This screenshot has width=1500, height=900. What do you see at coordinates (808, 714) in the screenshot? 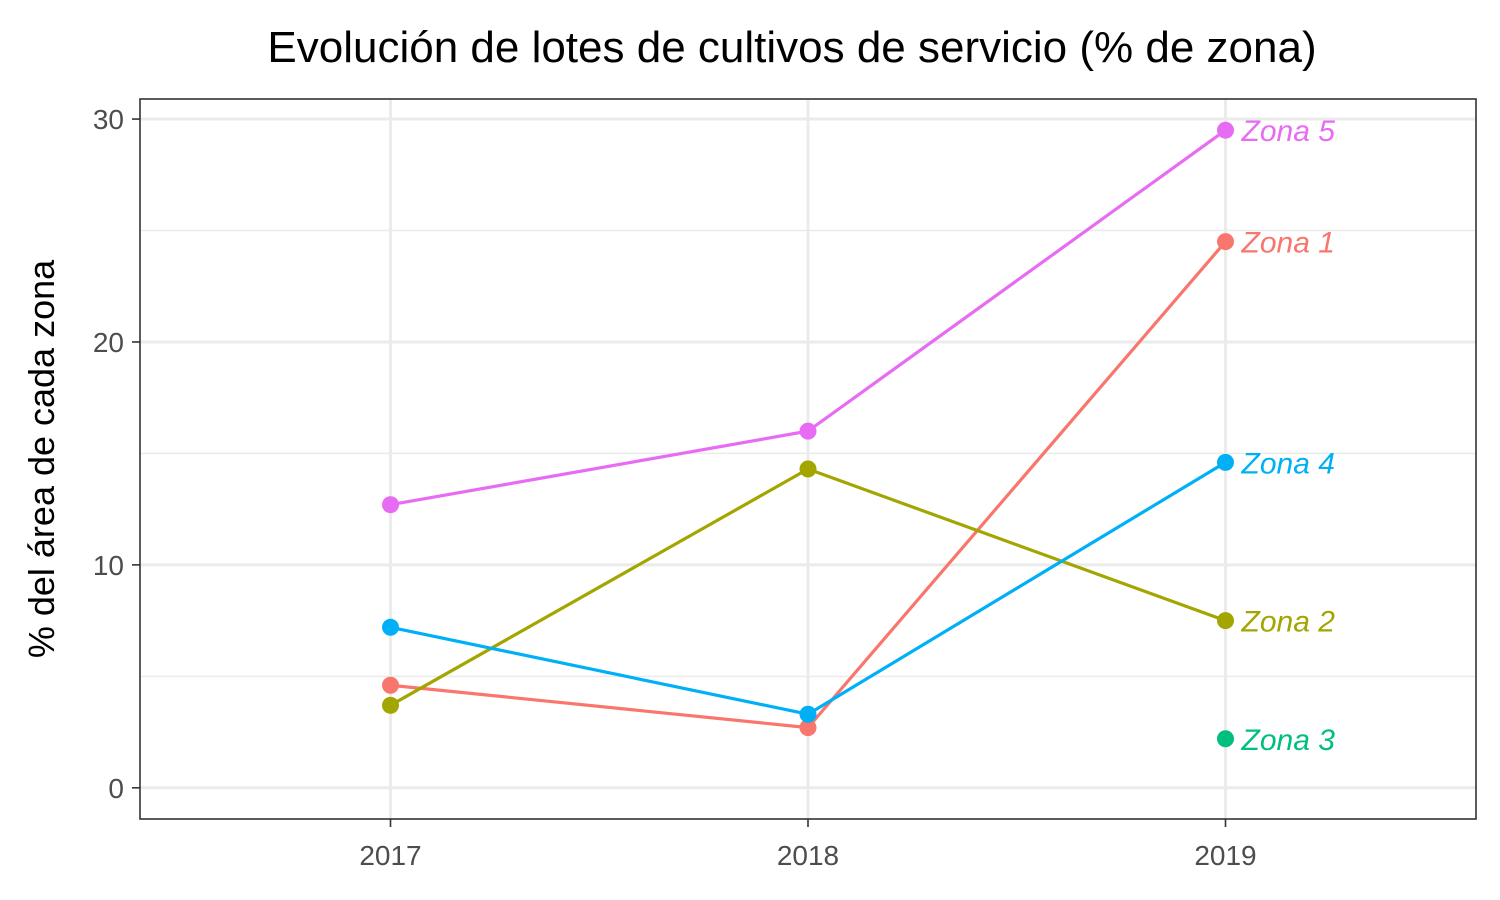
I see `data-point-zona-4-2018` at bounding box center [808, 714].